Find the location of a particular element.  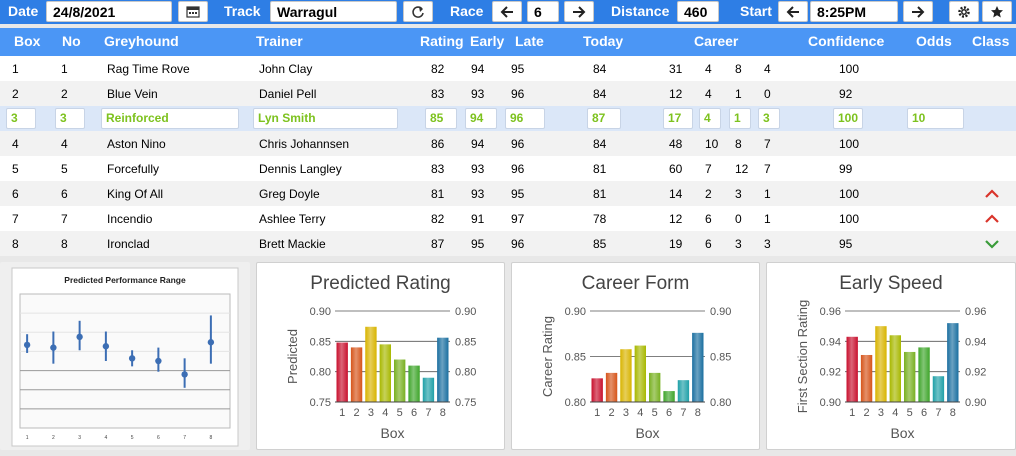

column-header-odds: Odds is located at coordinates (934, 41).